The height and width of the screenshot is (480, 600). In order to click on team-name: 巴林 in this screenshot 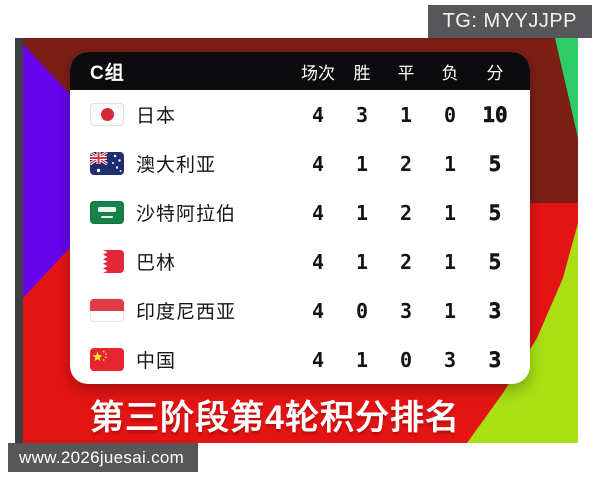, I will do `click(156, 263)`.